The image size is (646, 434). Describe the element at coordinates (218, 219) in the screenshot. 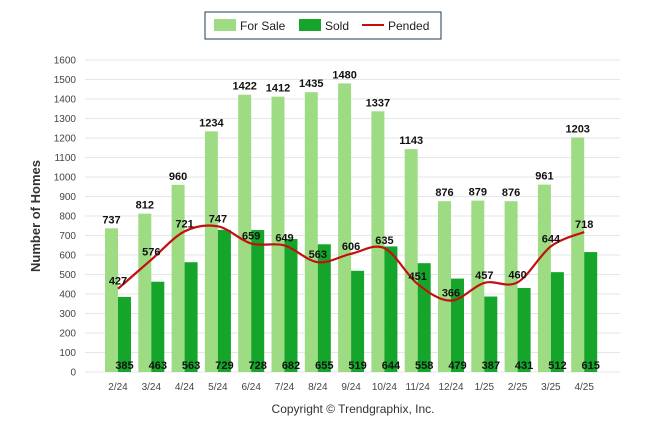

I see `label-pended: 747` at that location.